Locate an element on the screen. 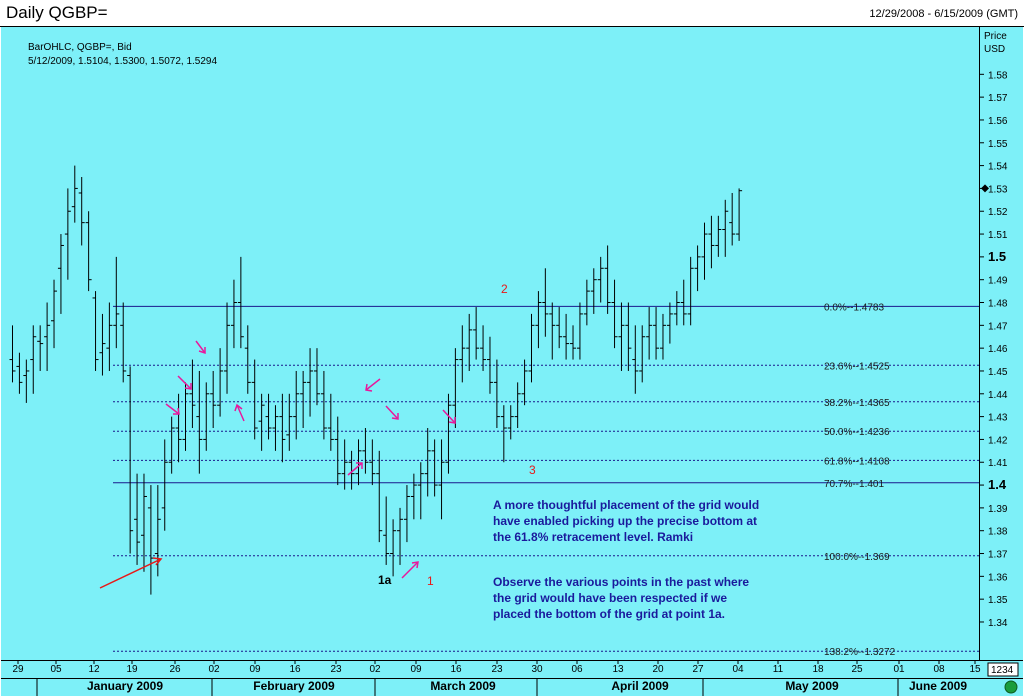 The width and height of the screenshot is (1024, 697). status-dot-icon is located at coordinates (1011, 687).